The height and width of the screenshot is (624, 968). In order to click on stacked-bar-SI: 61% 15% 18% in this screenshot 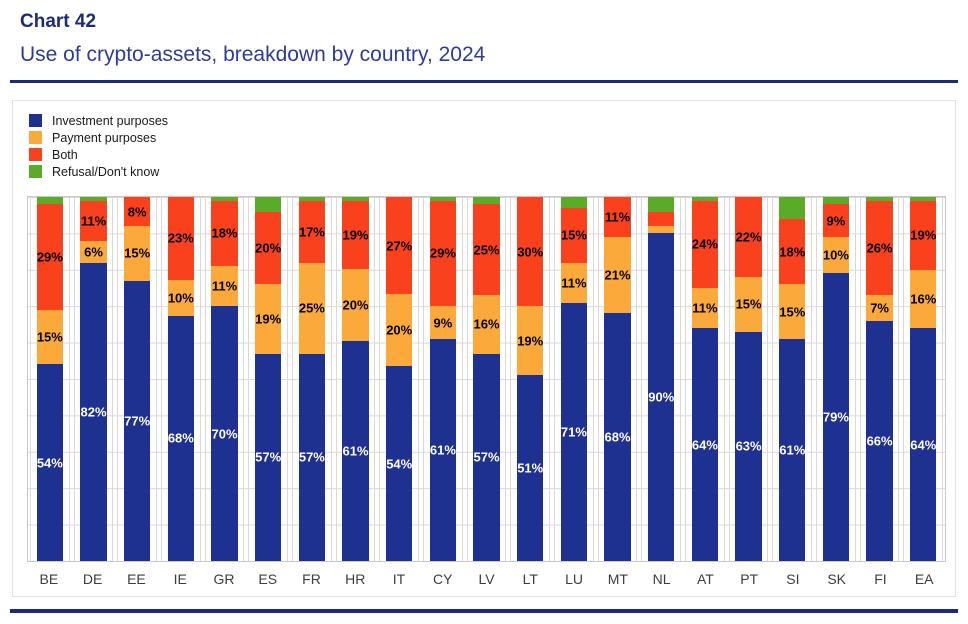, I will do `click(792, 379)`.